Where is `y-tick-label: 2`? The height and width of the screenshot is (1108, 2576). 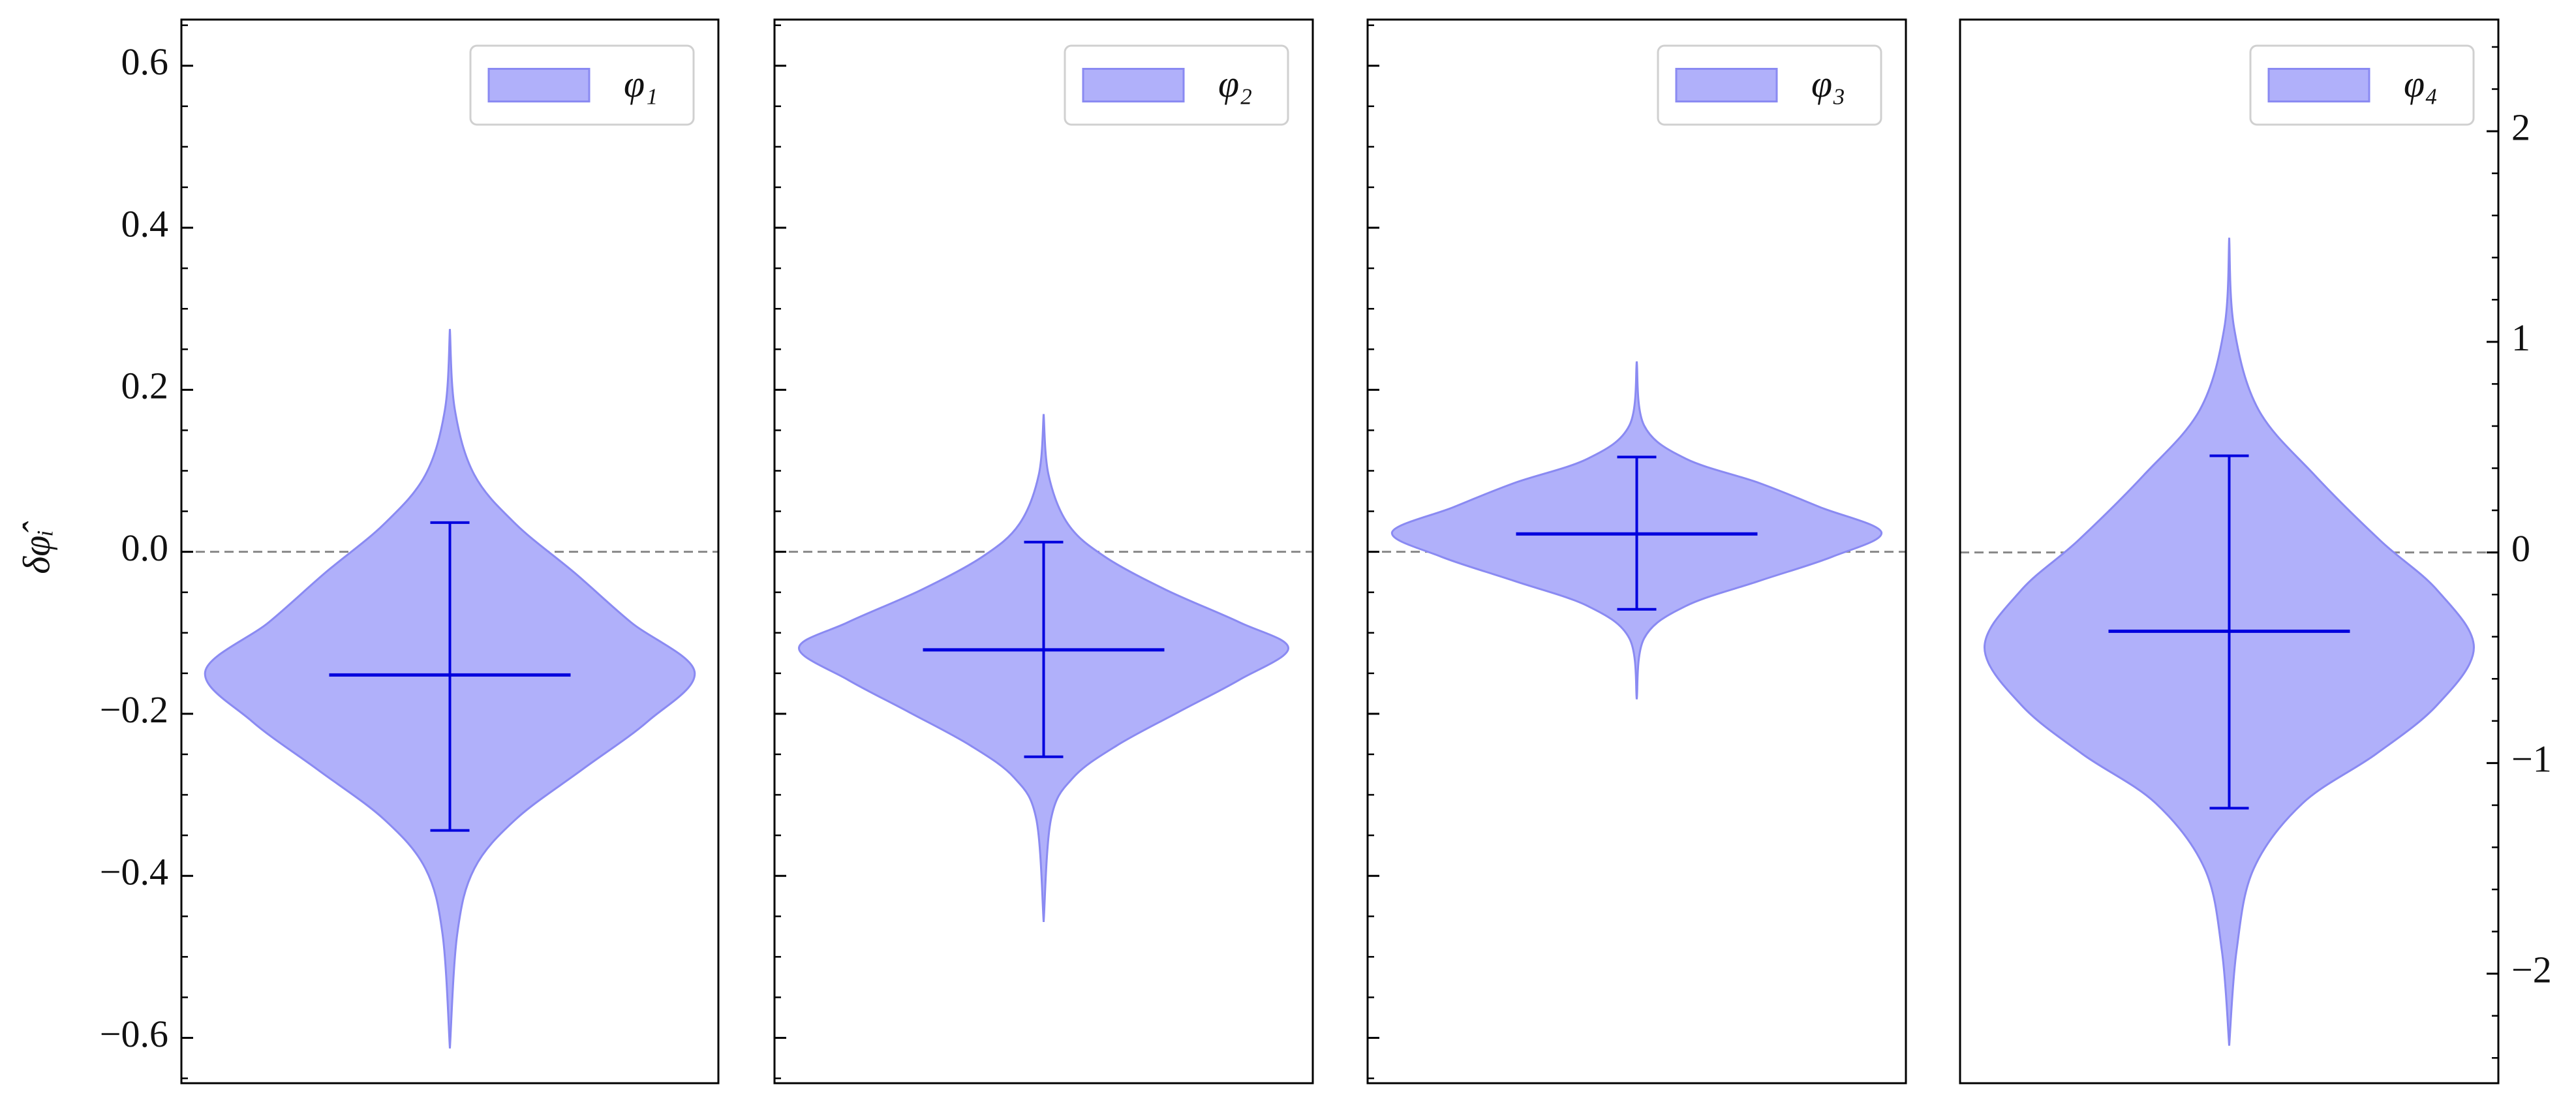 y-tick-label: 2 is located at coordinates (2520, 127).